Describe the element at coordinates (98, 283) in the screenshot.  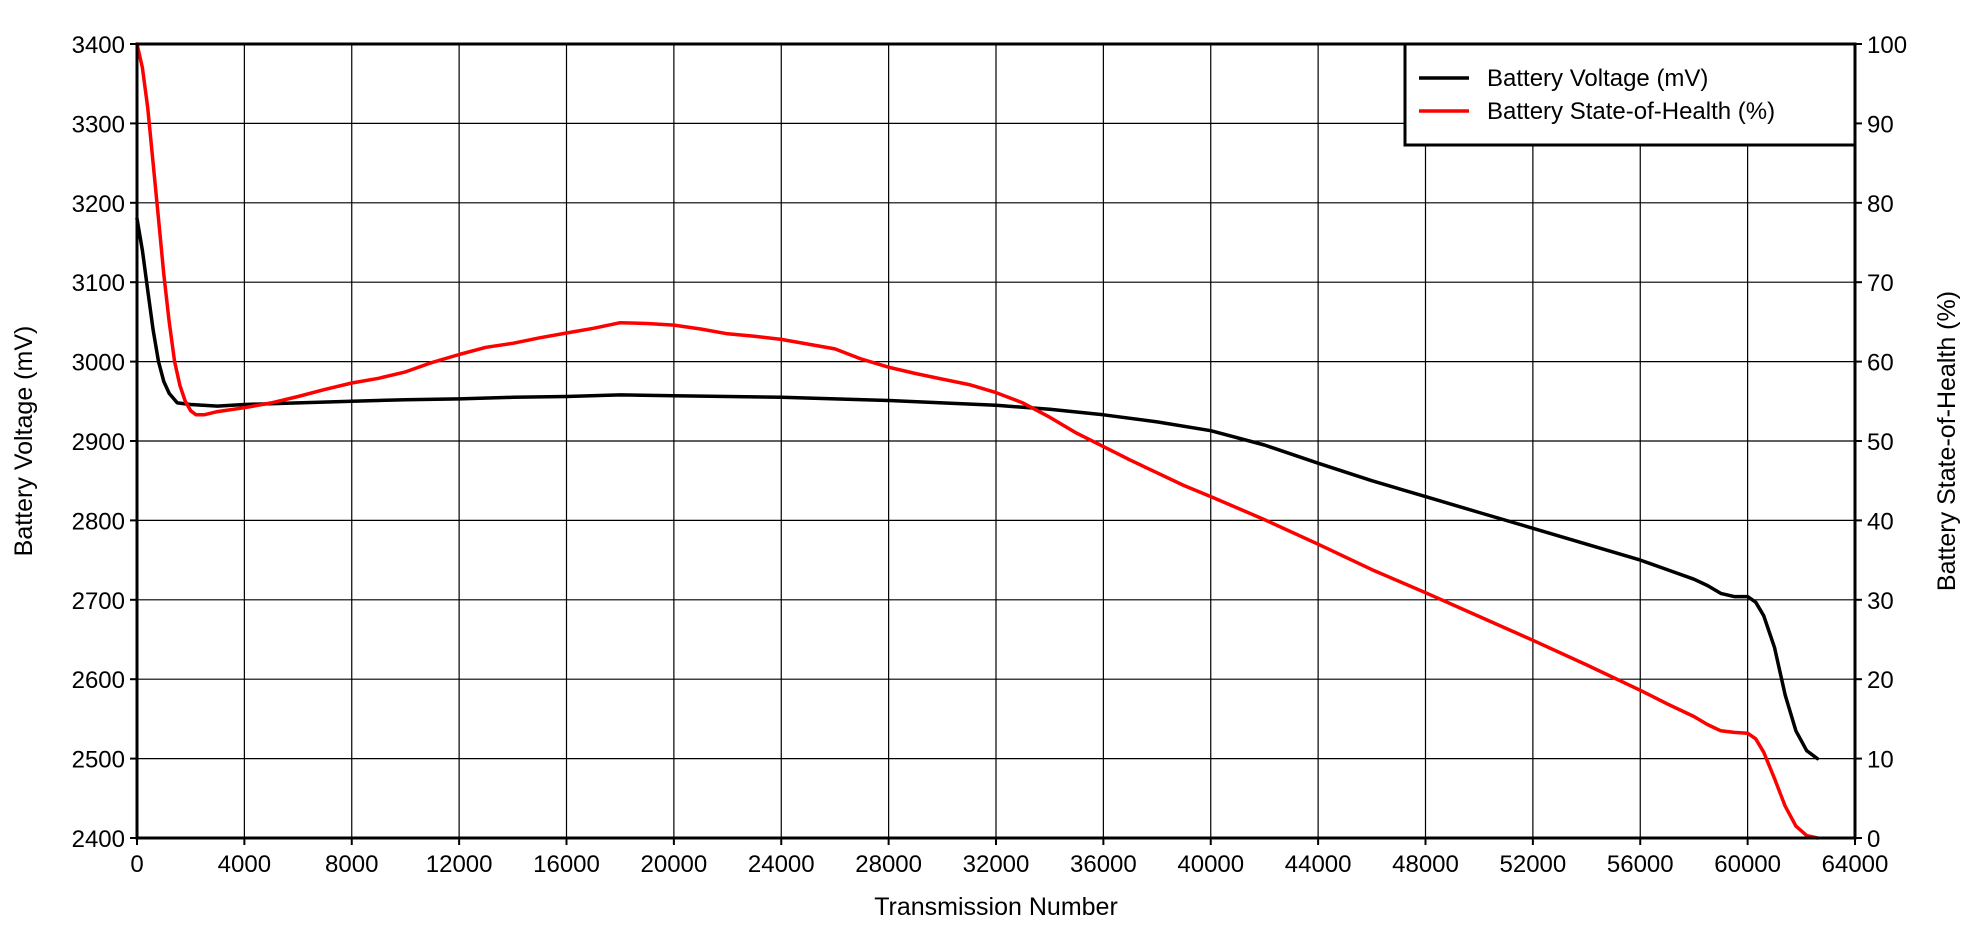
I see `y-left-tick-label: 3100` at that location.